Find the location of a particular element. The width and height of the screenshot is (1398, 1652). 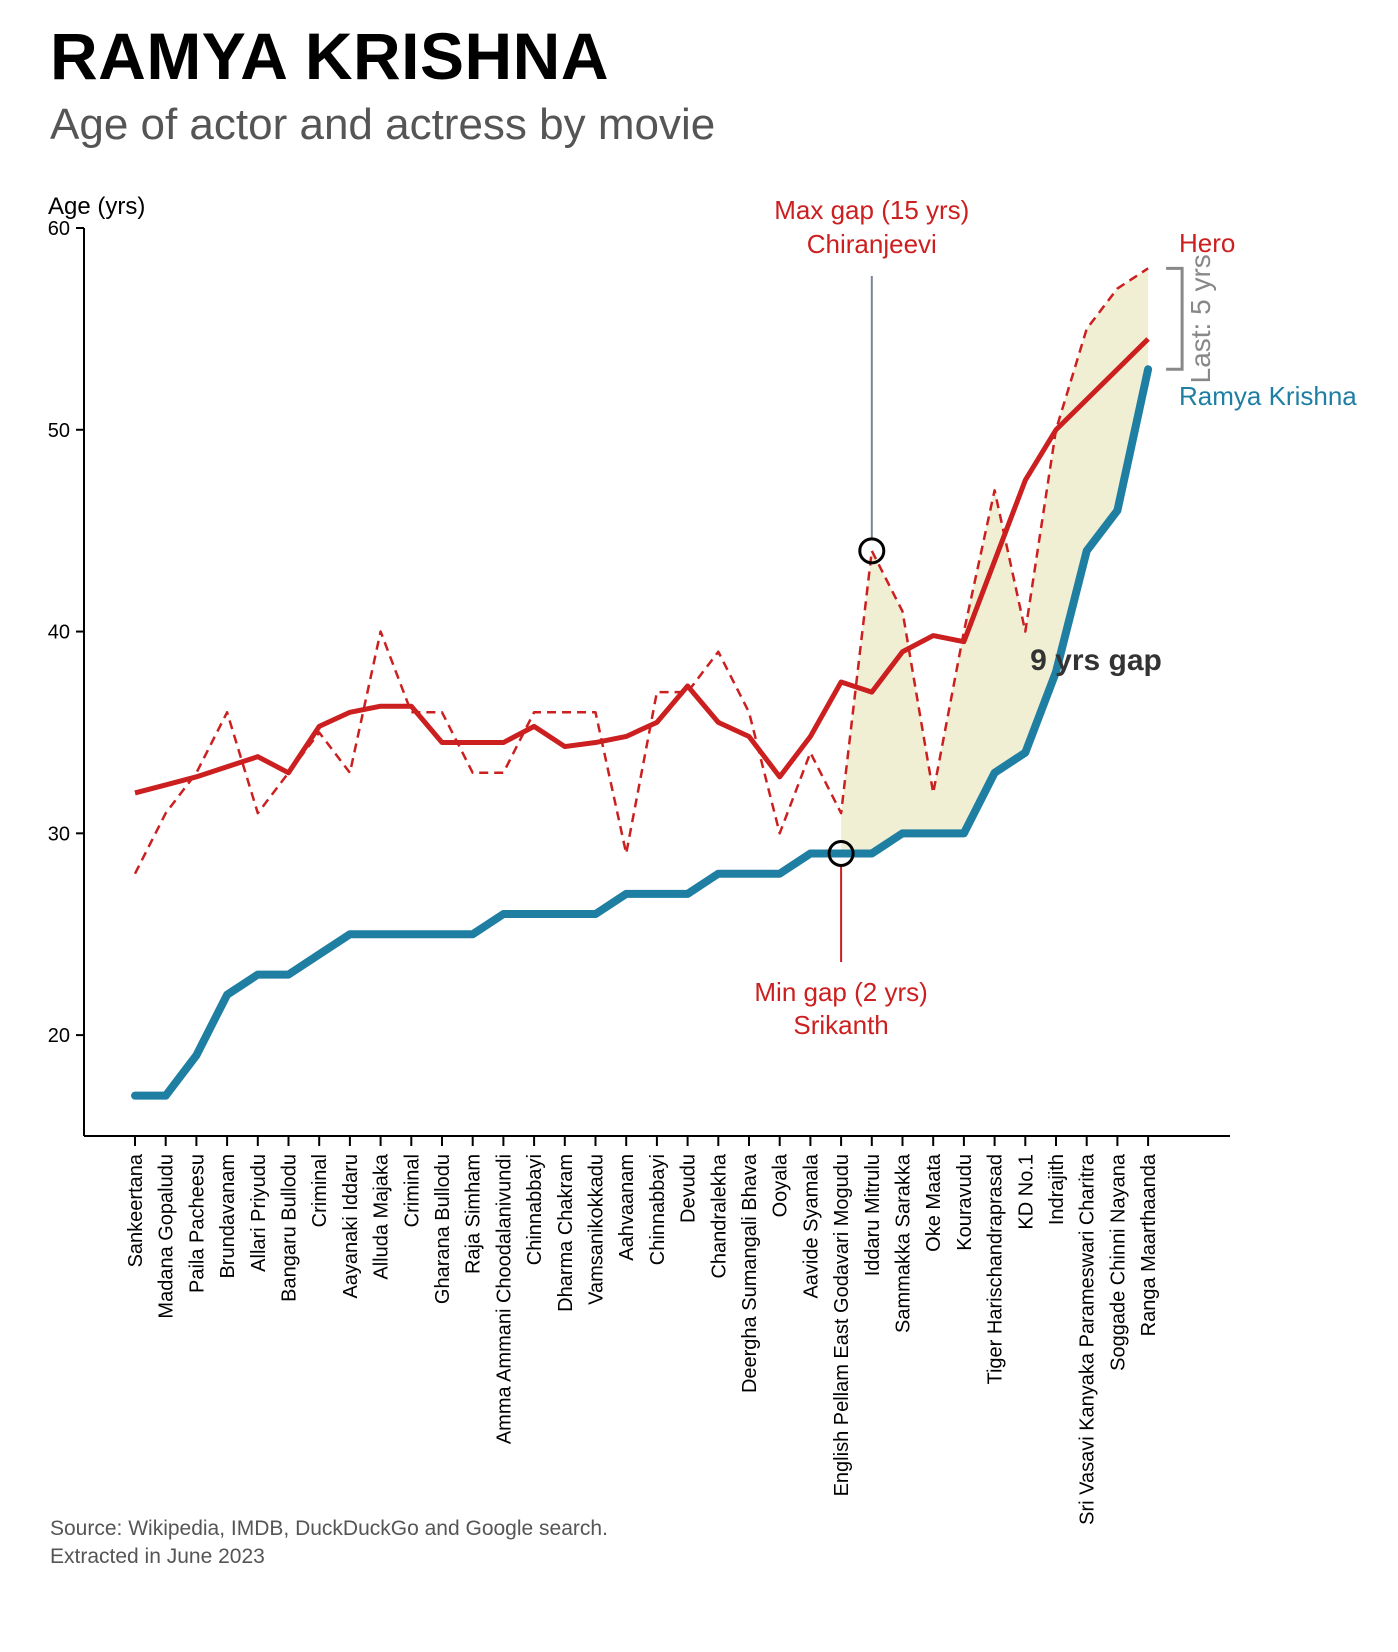

x-tick-label: Aavide Syamala is located at coordinates (811, 1225).